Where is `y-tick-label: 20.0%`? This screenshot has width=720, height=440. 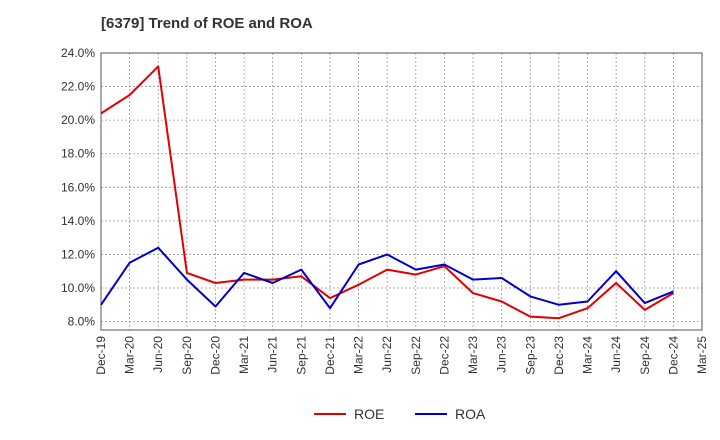
y-tick-label: 20.0% is located at coordinates (78, 120).